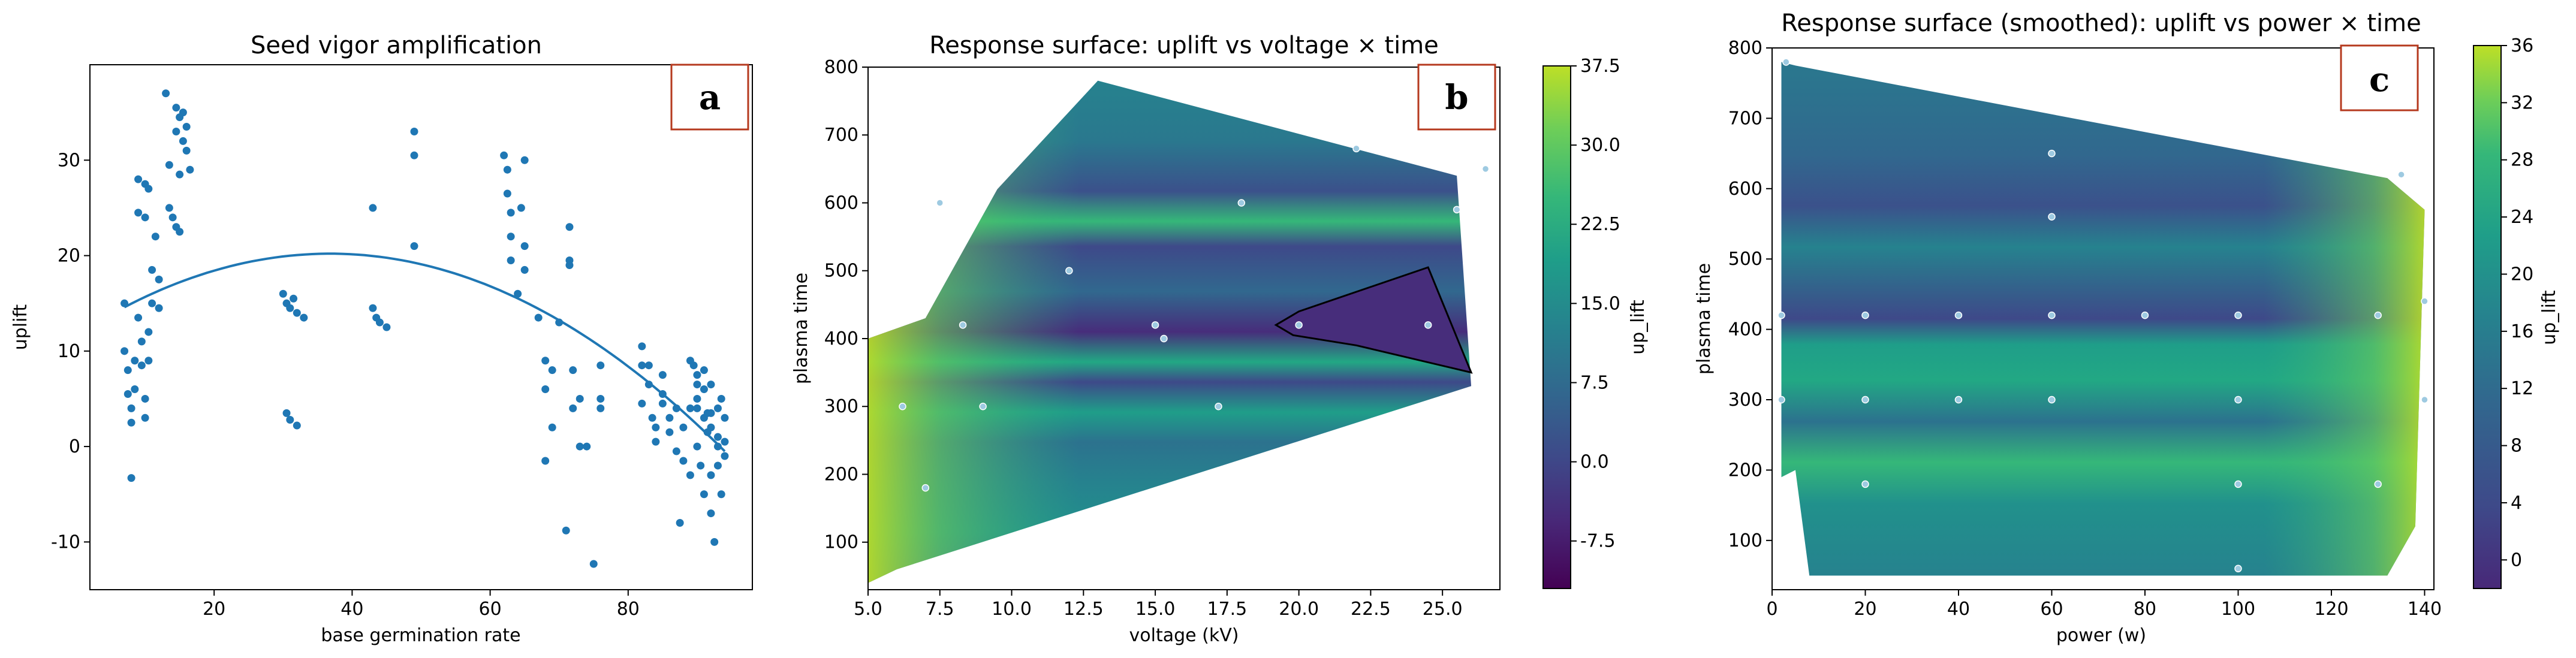 The image size is (2576, 658). Describe the element at coordinates (1639, 327) in the screenshot. I see `panel-b-colorbar-label: up_lift` at that location.